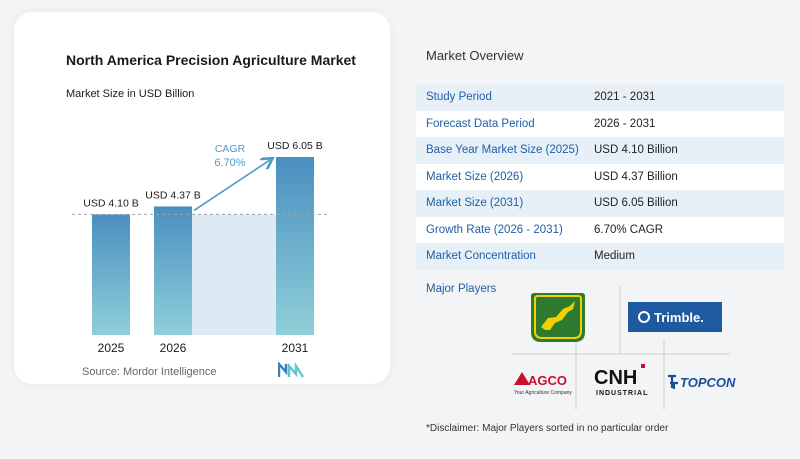 This screenshot has width=800, height=459. What do you see at coordinates (625, 97) in the screenshot?
I see `overview-value: 2021 - 2031` at bounding box center [625, 97].